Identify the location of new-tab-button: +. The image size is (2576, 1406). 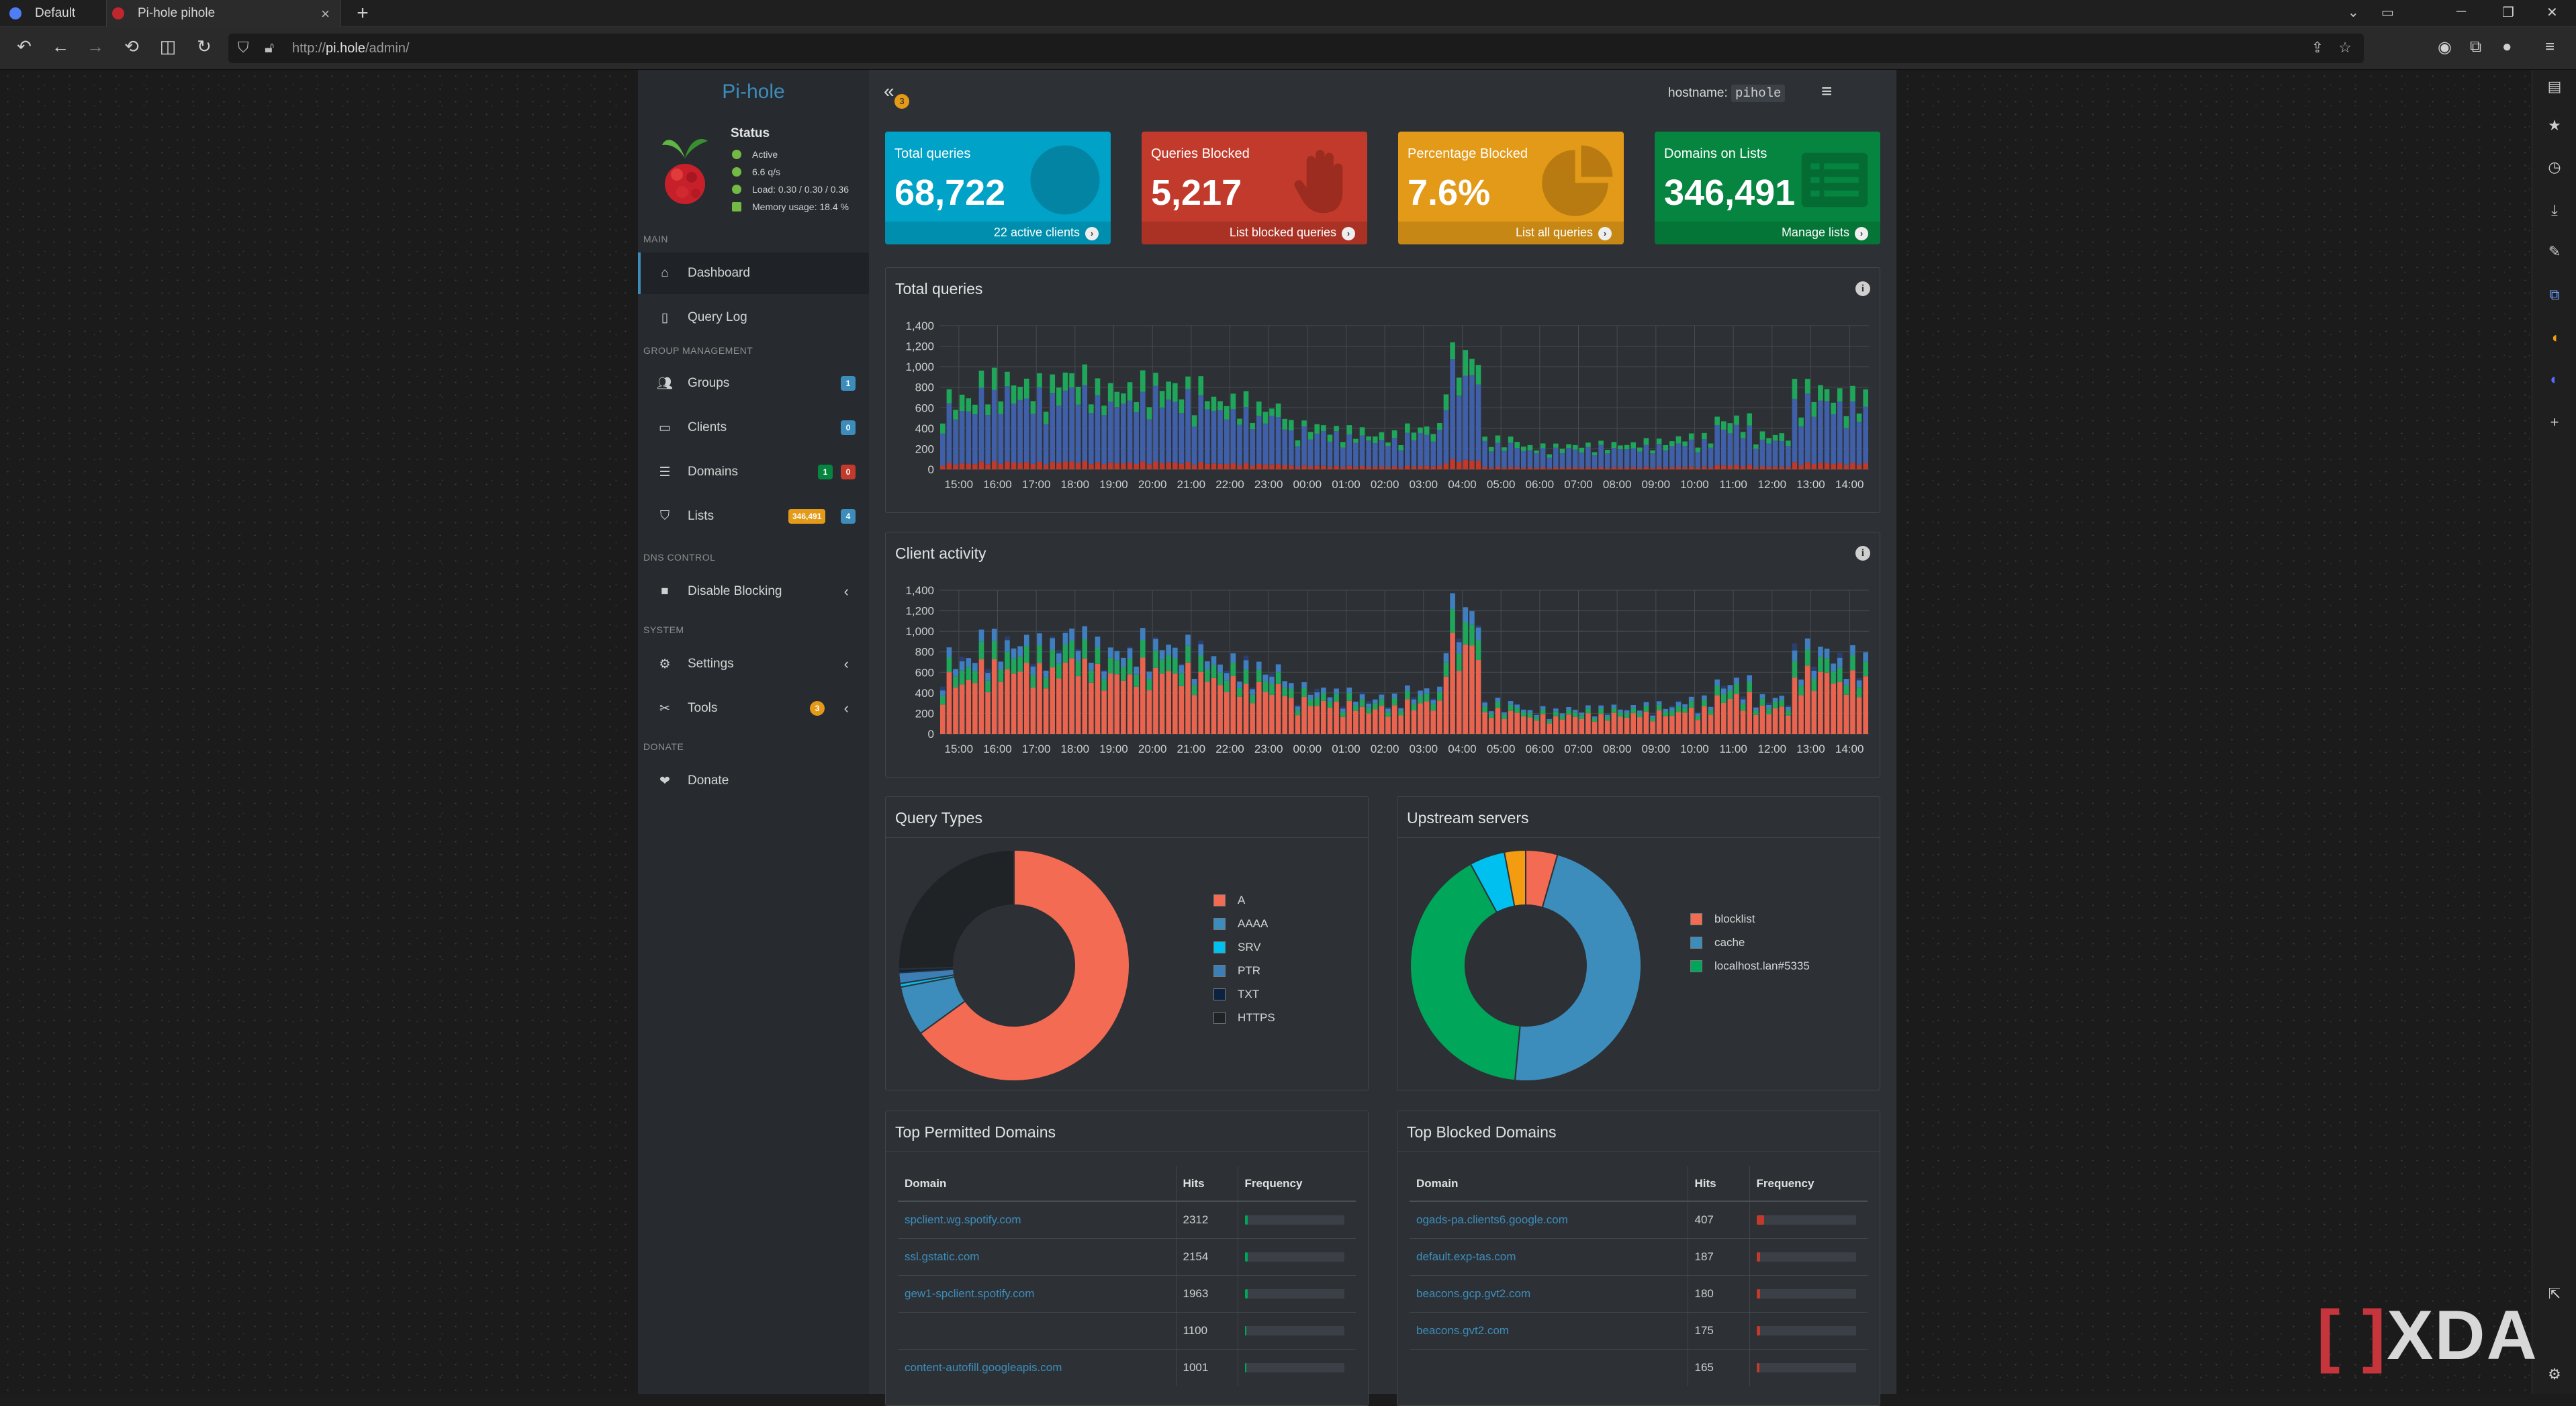
(363, 13).